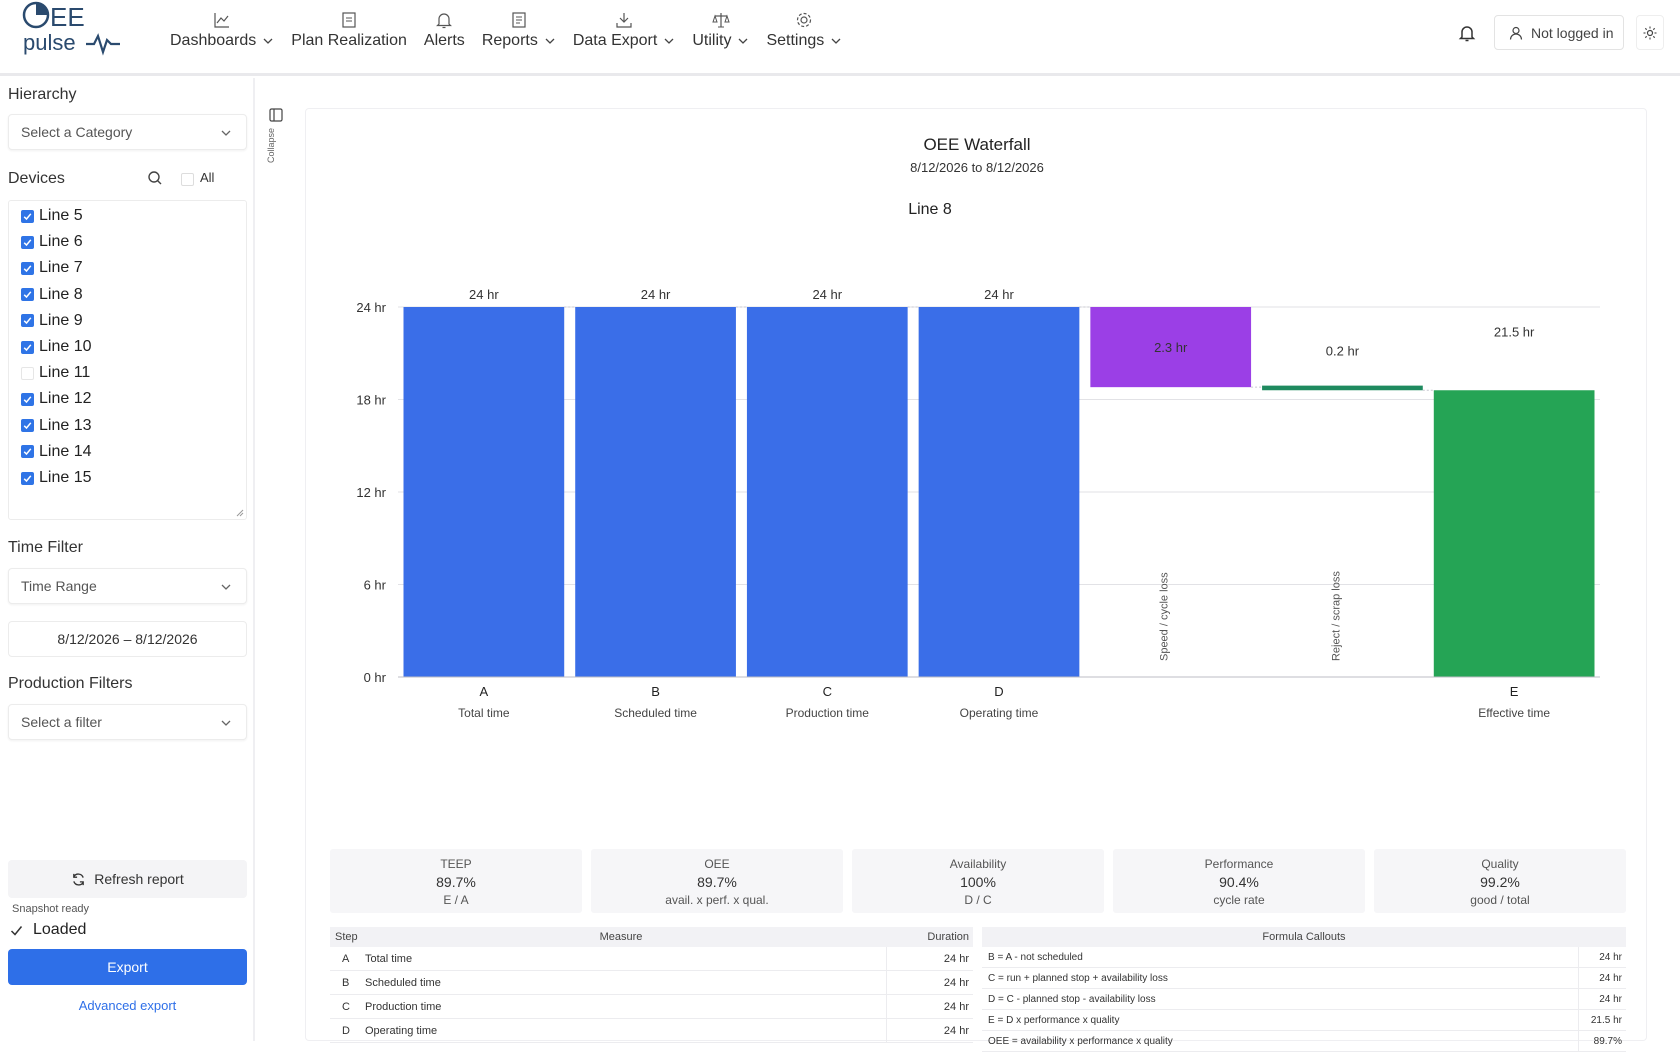 The height and width of the screenshot is (1052, 1680). What do you see at coordinates (127, 586) in the screenshot?
I see `time-filter-select: Time Range` at bounding box center [127, 586].